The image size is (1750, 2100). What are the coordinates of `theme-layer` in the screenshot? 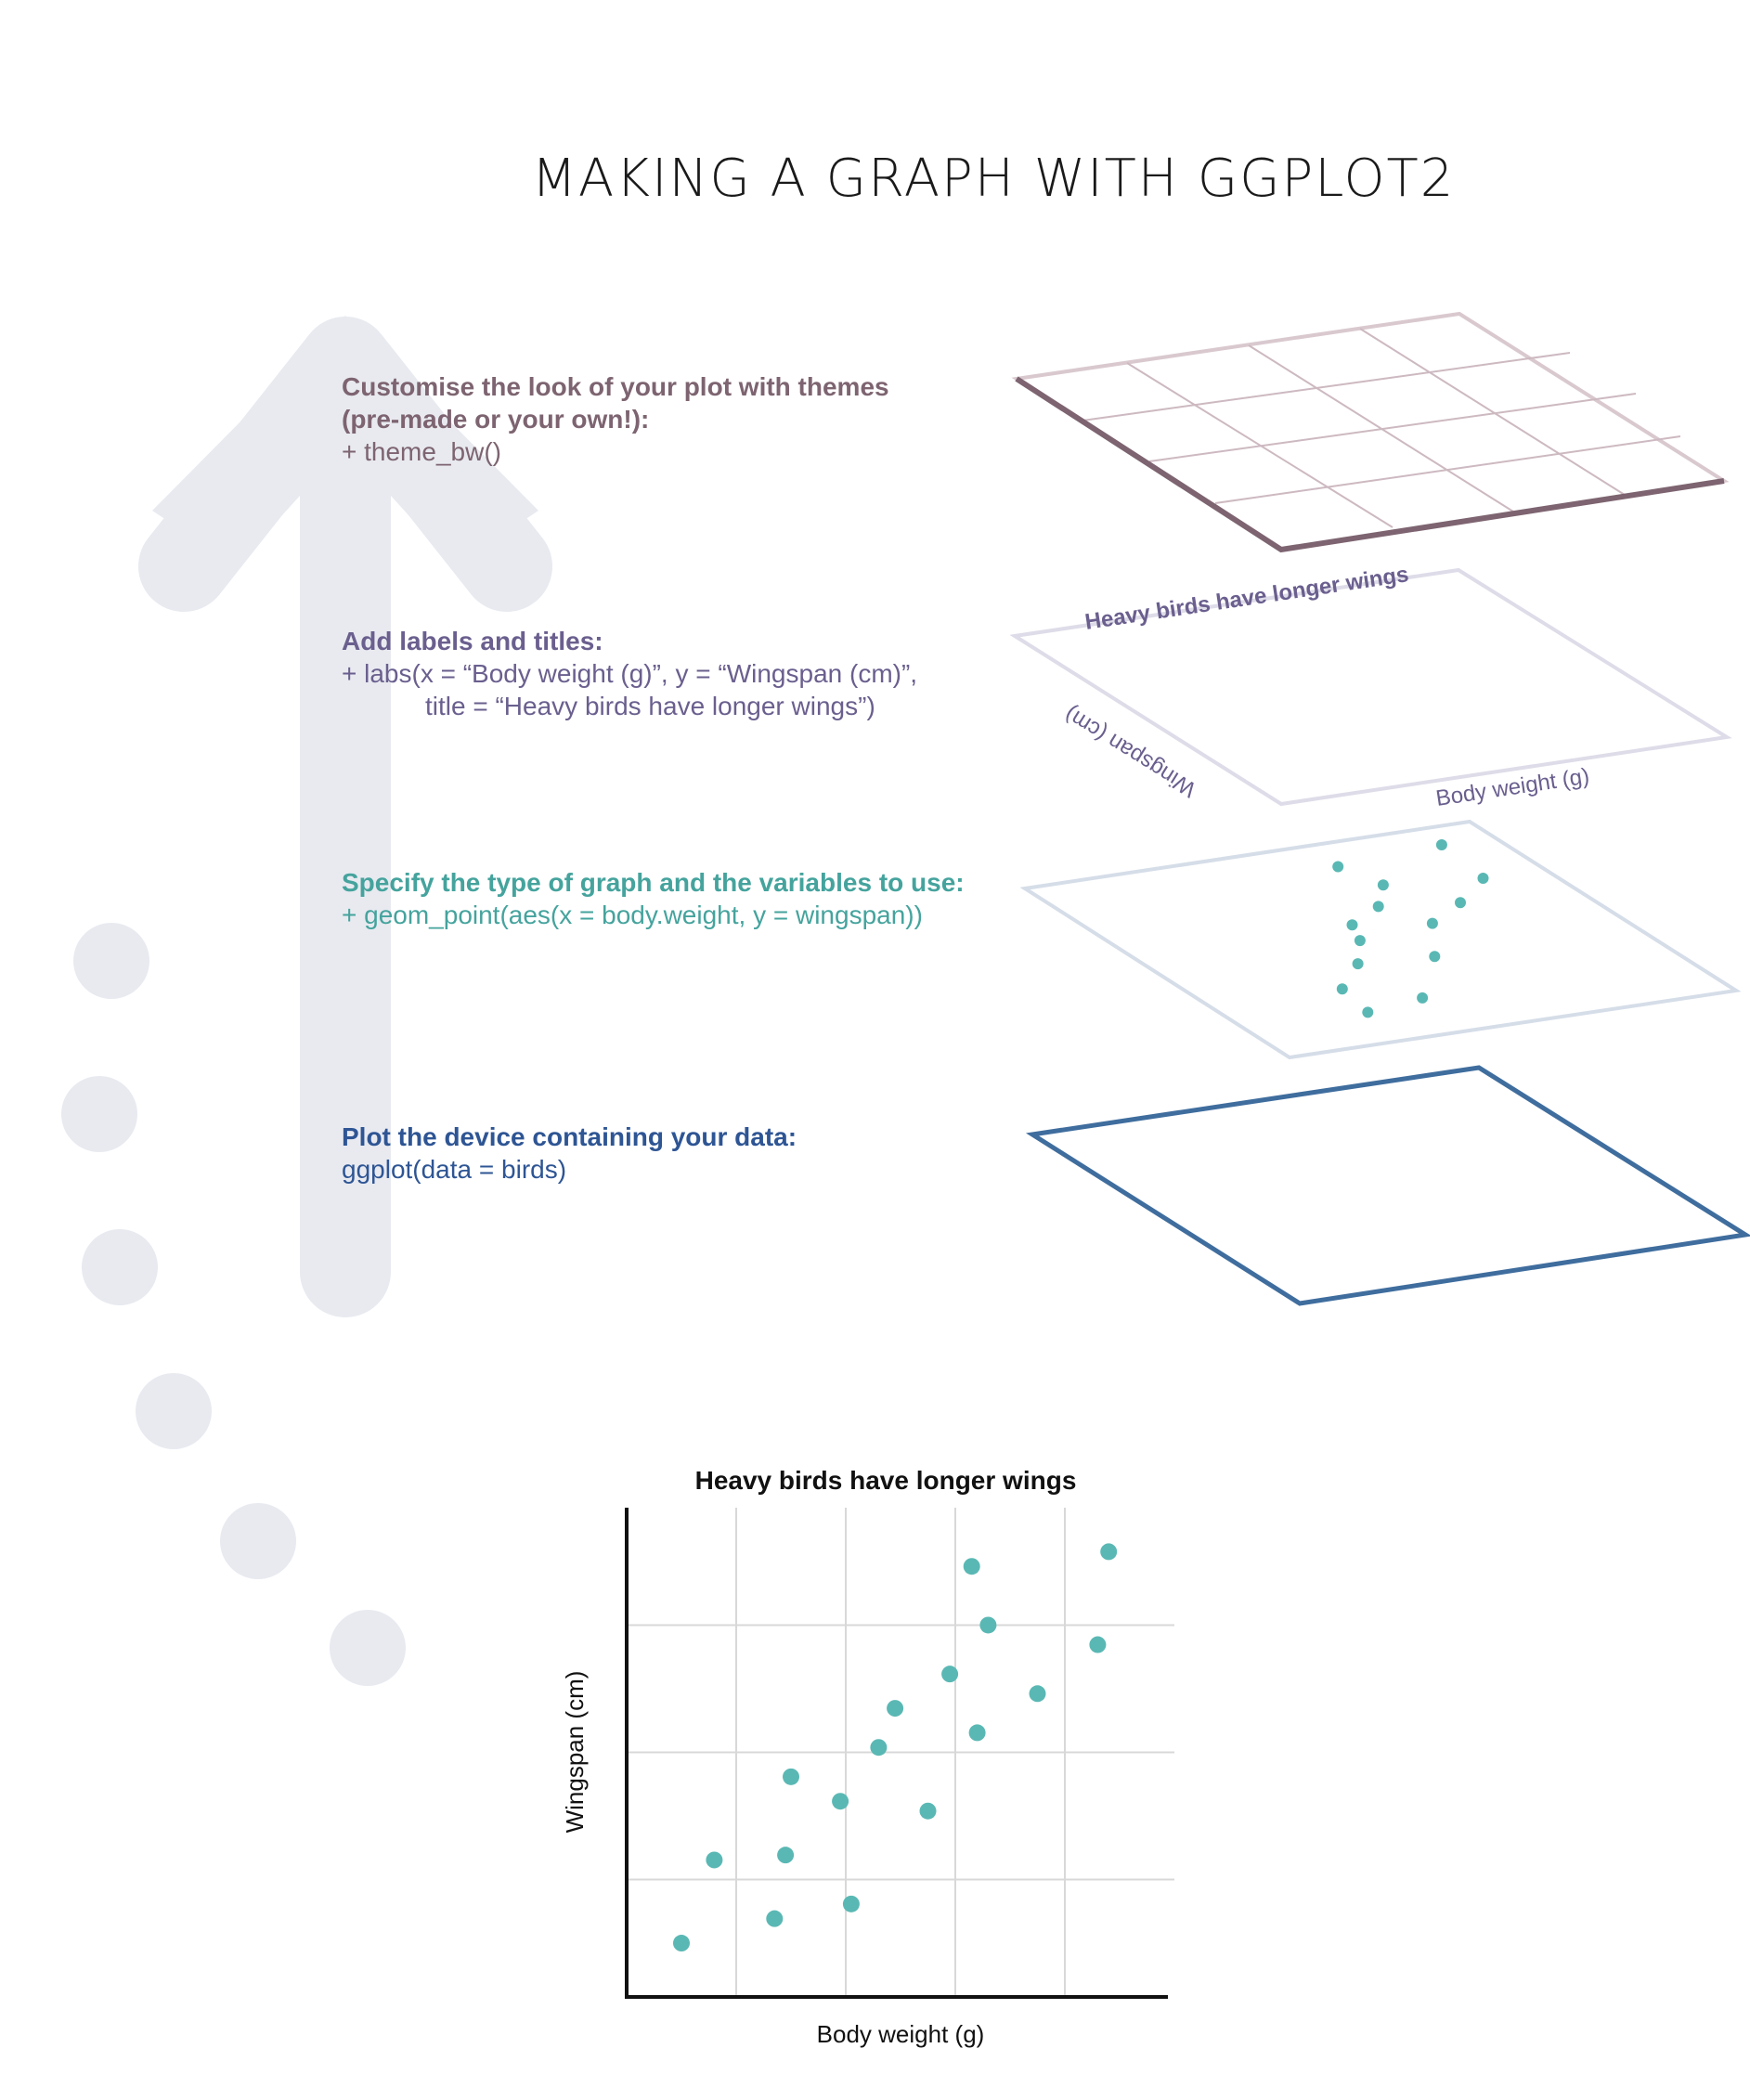 It's located at (1370, 432).